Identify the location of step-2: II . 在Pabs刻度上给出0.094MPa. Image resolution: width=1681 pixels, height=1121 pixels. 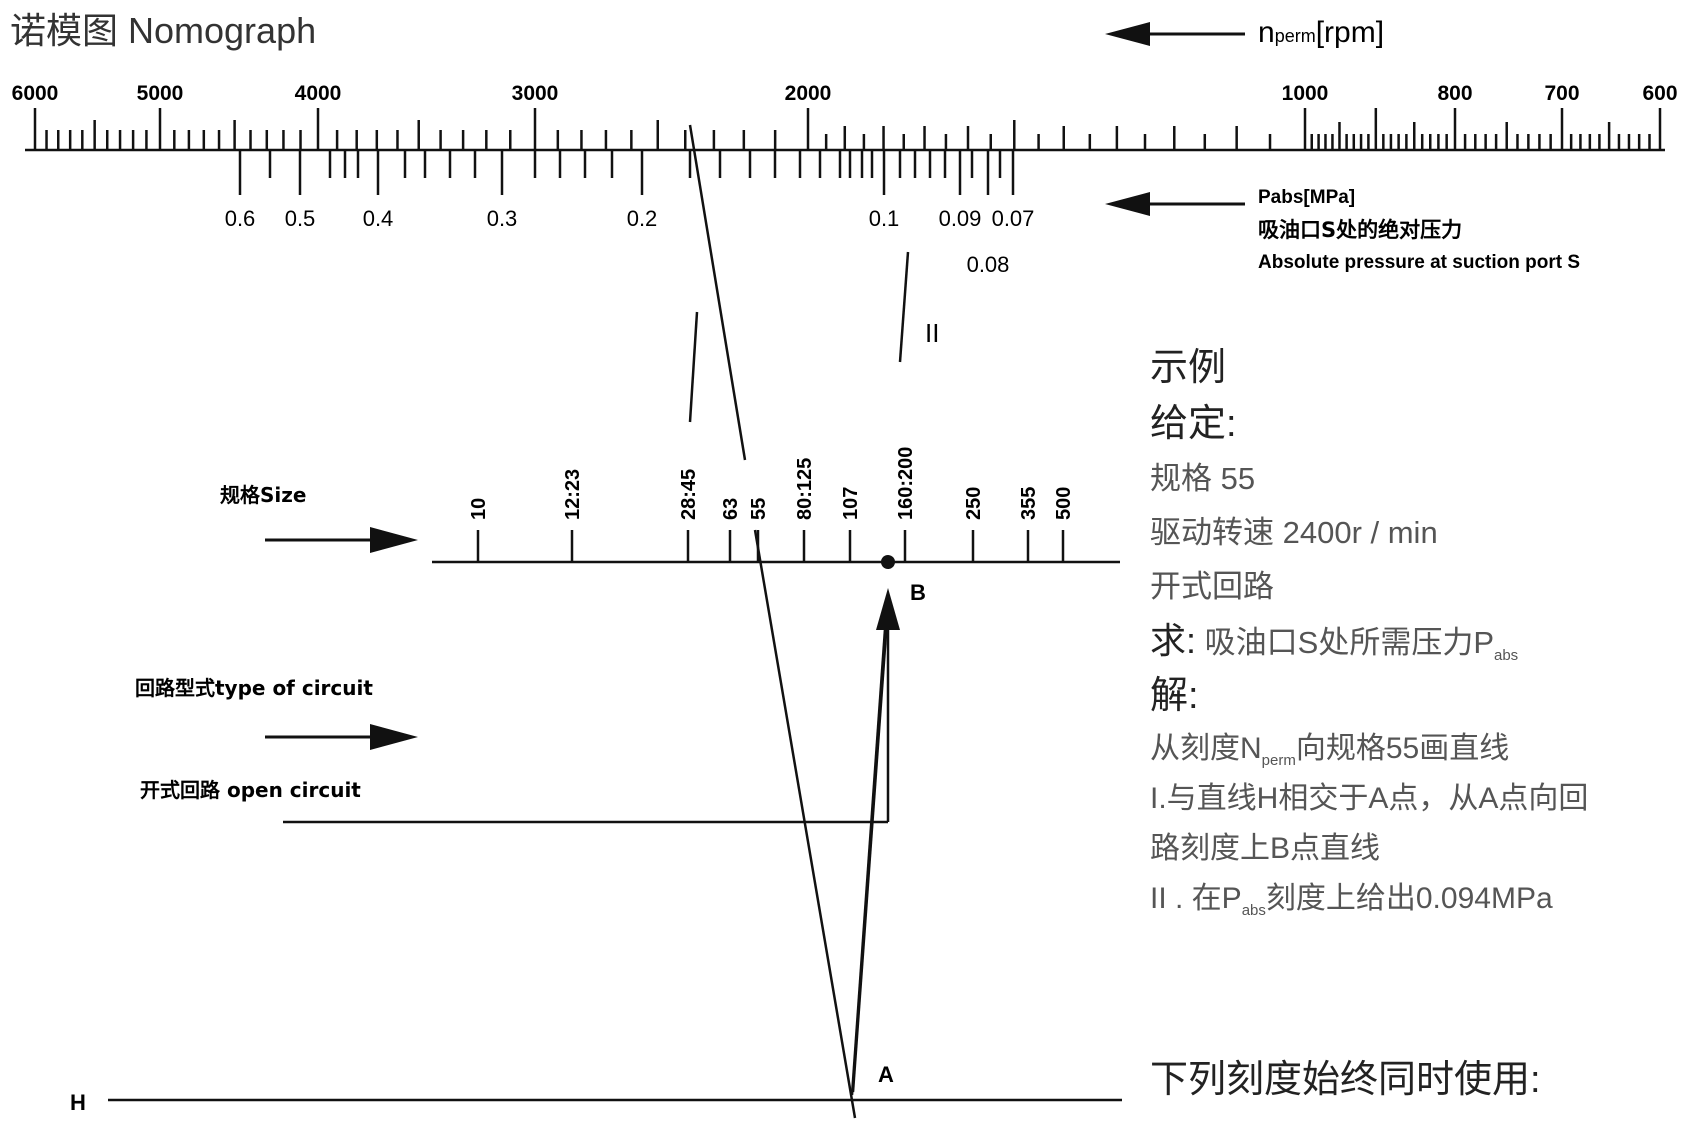
(1351, 900).